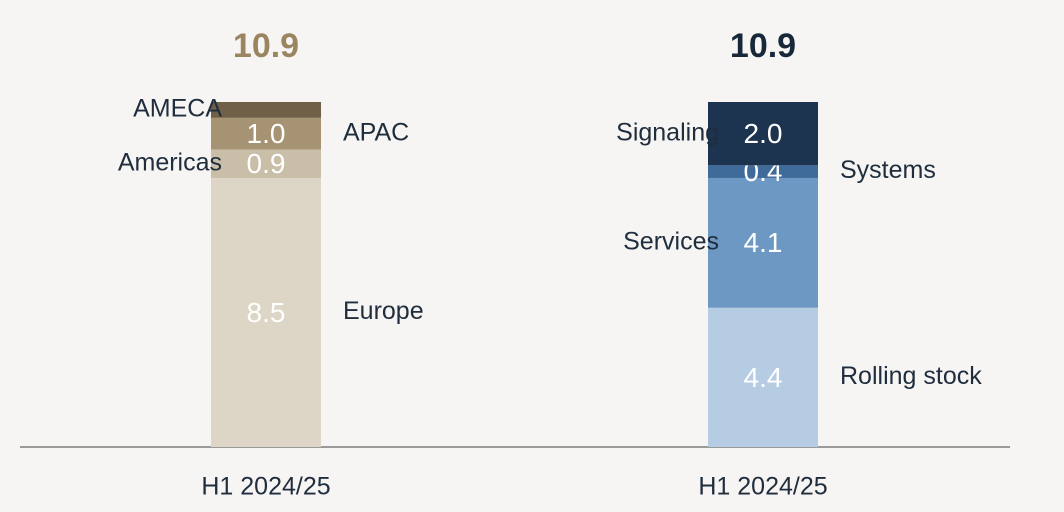 This screenshot has height=512, width=1064. I want to click on value-label: 4.4, so click(763, 377).